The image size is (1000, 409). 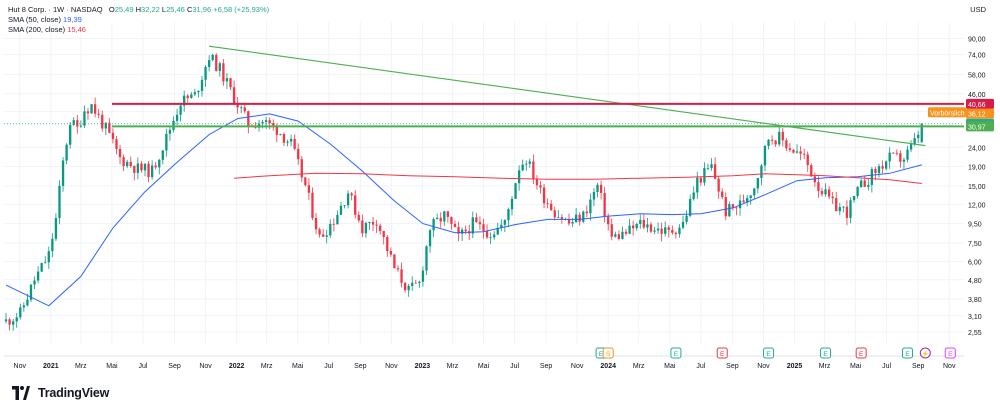 What do you see at coordinates (608, 366) in the screenshot?
I see `x-tick-label: 2024` at bounding box center [608, 366].